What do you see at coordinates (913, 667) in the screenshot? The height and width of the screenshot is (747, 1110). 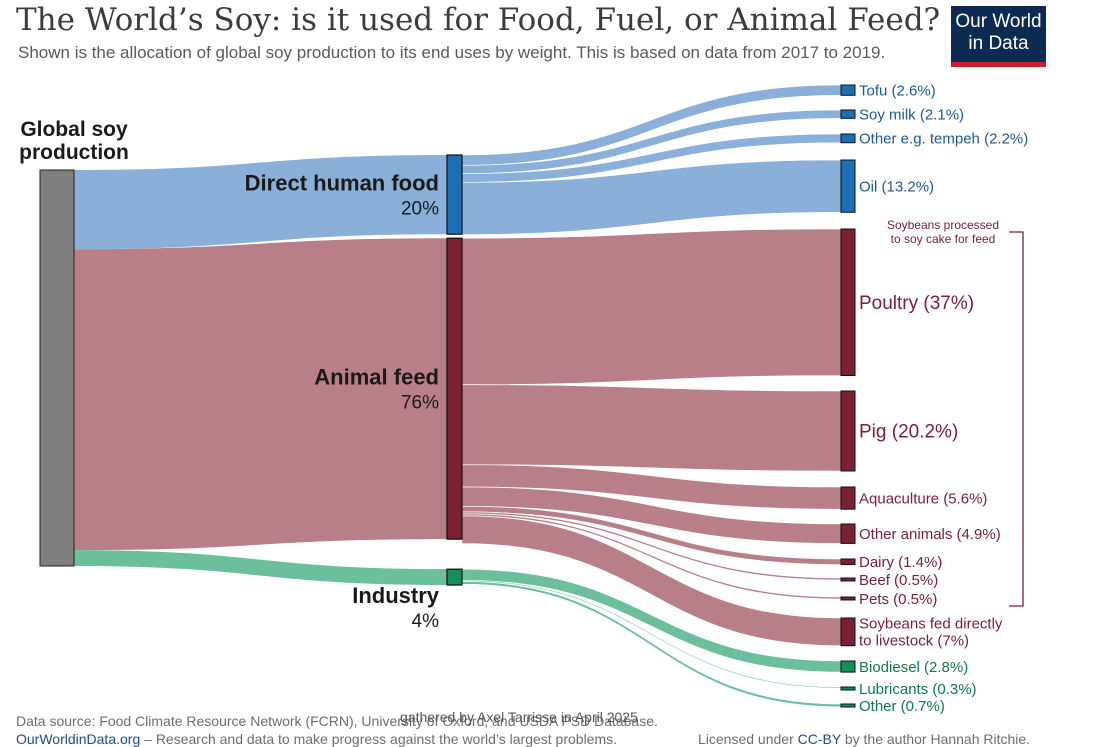 I see `leaf-label-biodiesel: Biodiesel (2.8%)` at bounding box center [913, 667].